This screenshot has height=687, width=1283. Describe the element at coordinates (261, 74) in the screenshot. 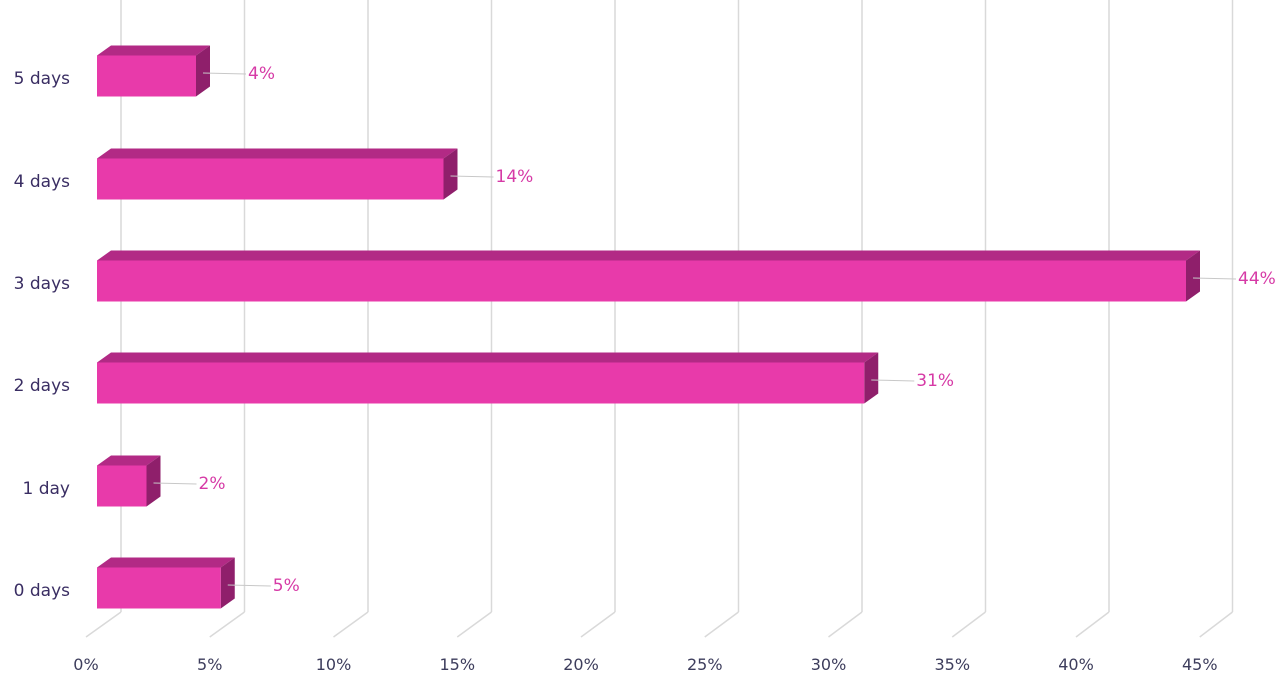

I see `data-label: 4%` at that location.